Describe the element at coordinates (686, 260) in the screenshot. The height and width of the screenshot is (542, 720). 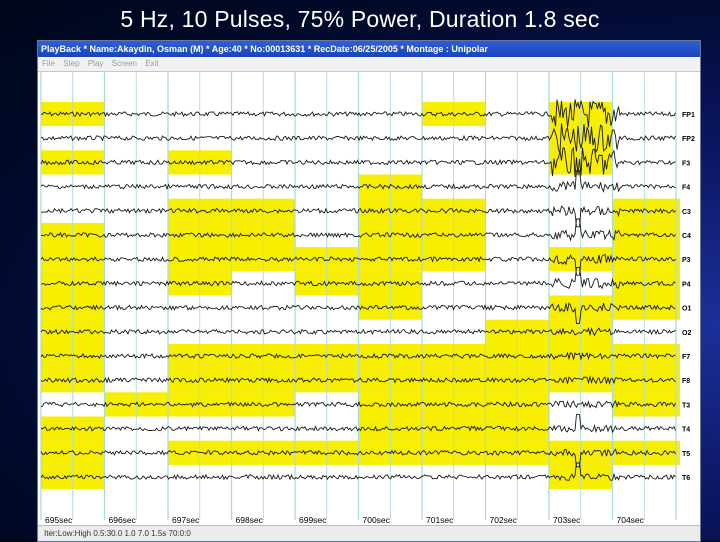
I see `channel-label: P3` at that location.